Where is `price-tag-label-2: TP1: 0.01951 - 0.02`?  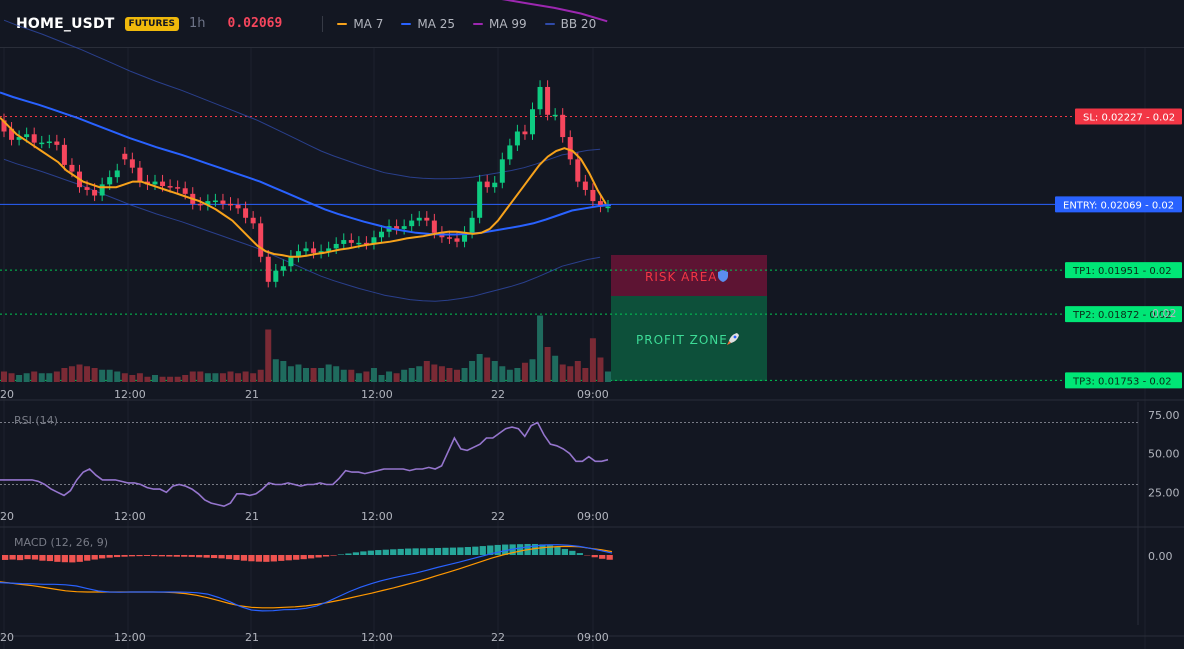
price-tag-label-2: TP1: 0.01951 - 0.02 is located at coordinates (1122, 271).